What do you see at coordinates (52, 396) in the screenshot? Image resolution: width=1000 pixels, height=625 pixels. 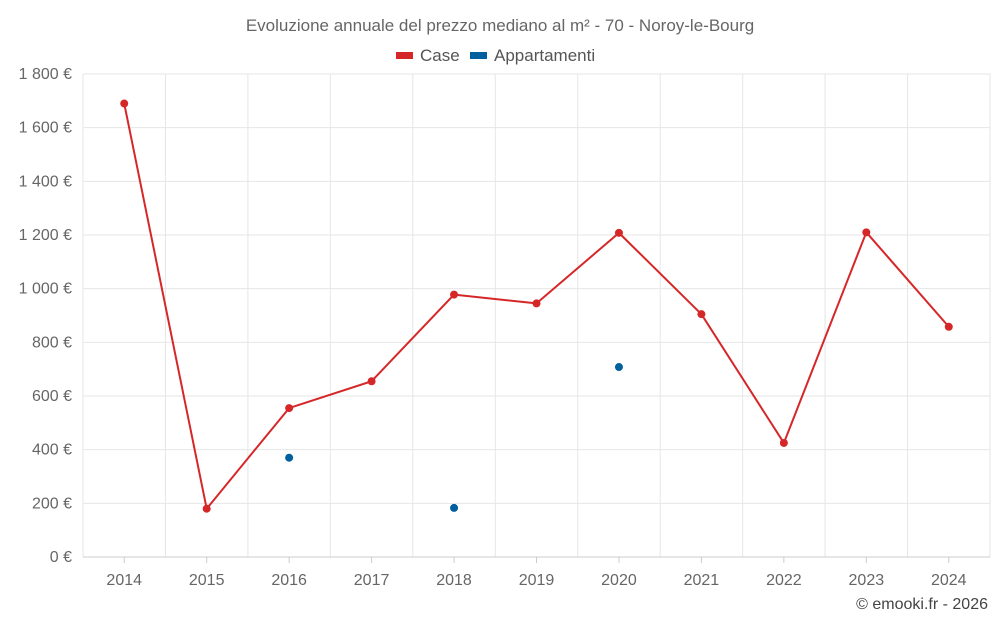 I see `y-tick-label: 600 €` at bounding box center [52, 396].